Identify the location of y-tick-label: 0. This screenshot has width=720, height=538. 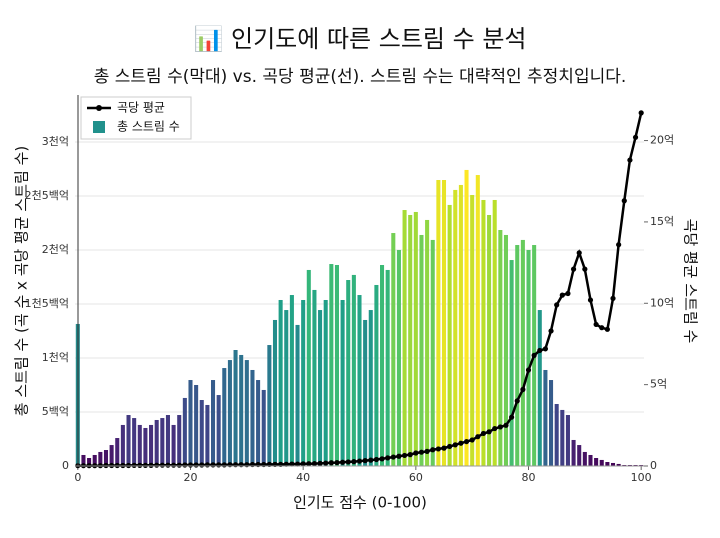
(65, 465).